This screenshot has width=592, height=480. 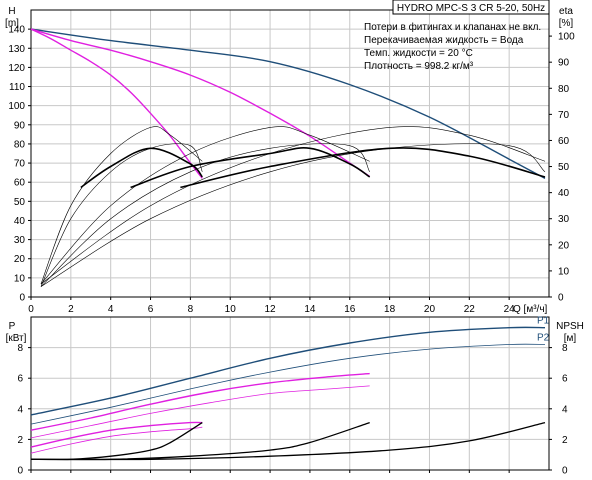 What do you see at coordinates (564, 193) in the screenshot?
I see `top-y2-tick-label-4: 40` at bounding box center [564, 193].